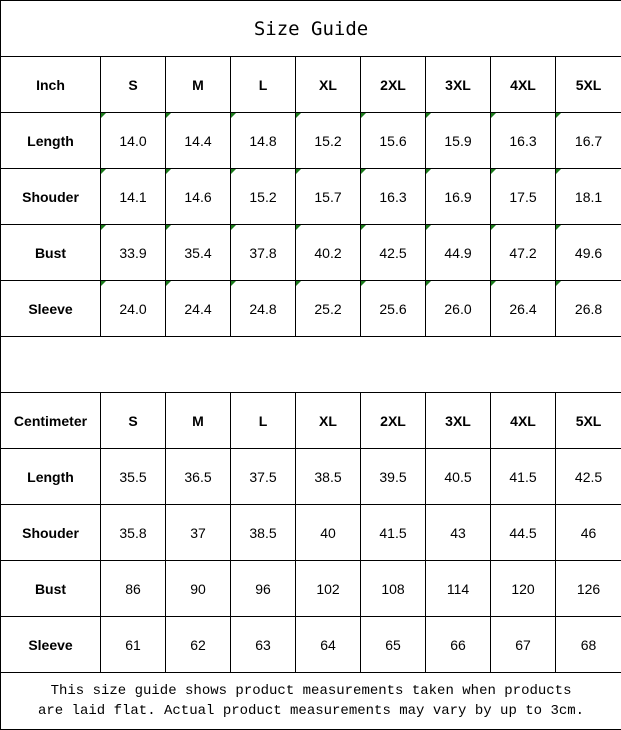  Describe the element at coordinates (198, 588) in the screenshot. I see `table-cell: 90` at that location.